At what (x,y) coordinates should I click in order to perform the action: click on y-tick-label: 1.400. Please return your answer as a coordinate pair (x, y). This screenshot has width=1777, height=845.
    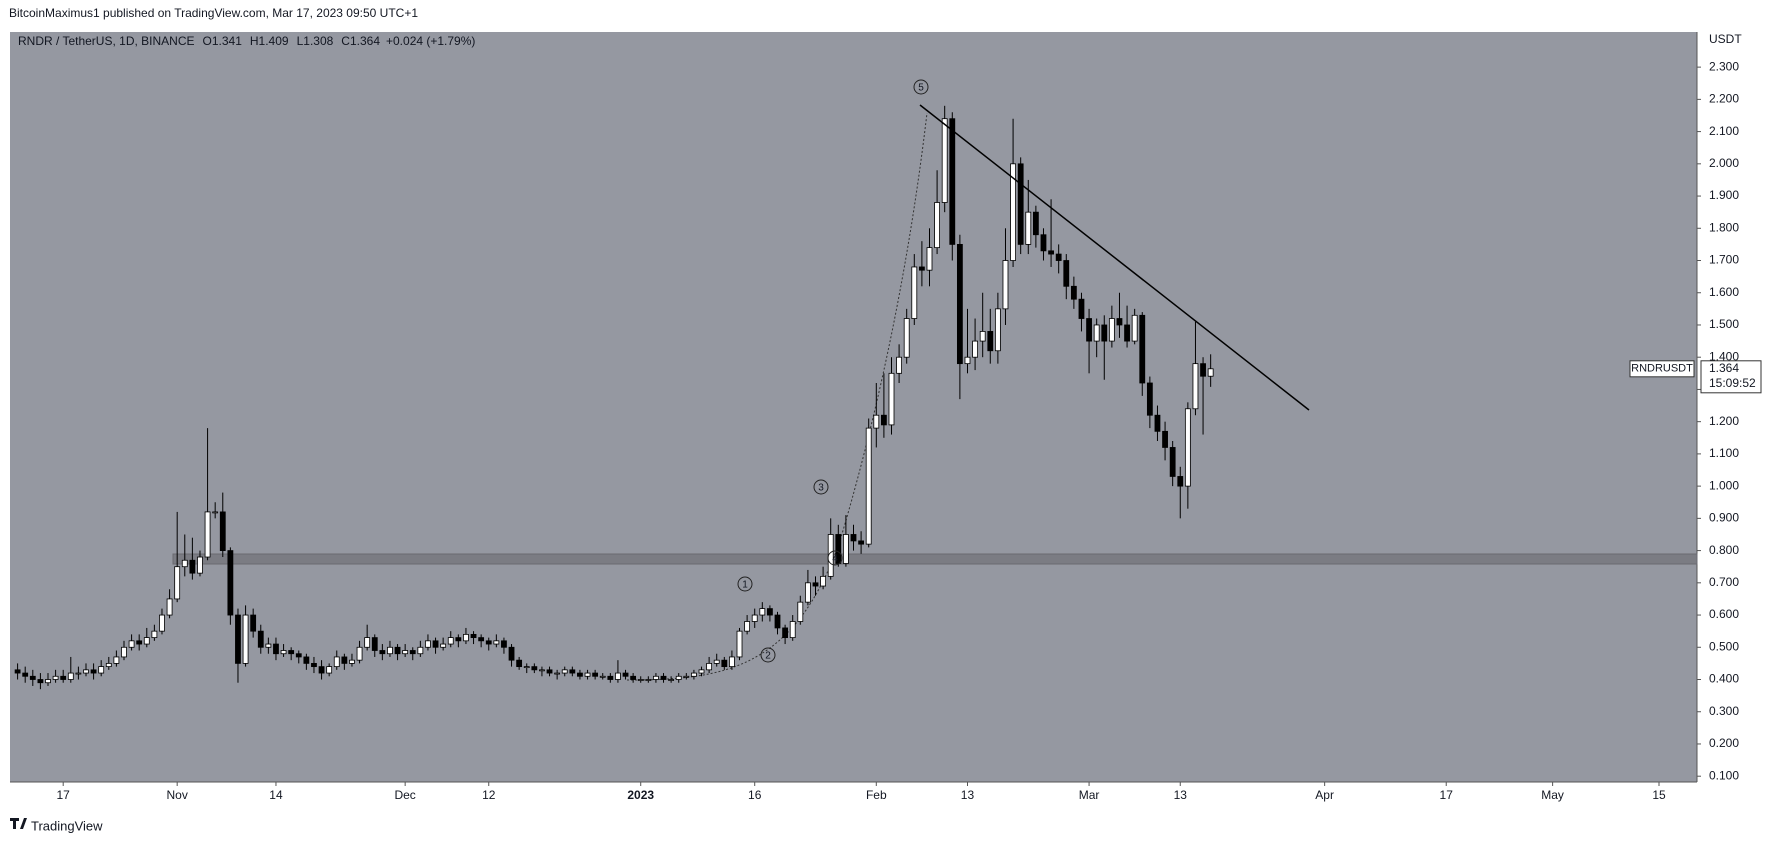
    Looking at the image, I should click on (1724, 356).